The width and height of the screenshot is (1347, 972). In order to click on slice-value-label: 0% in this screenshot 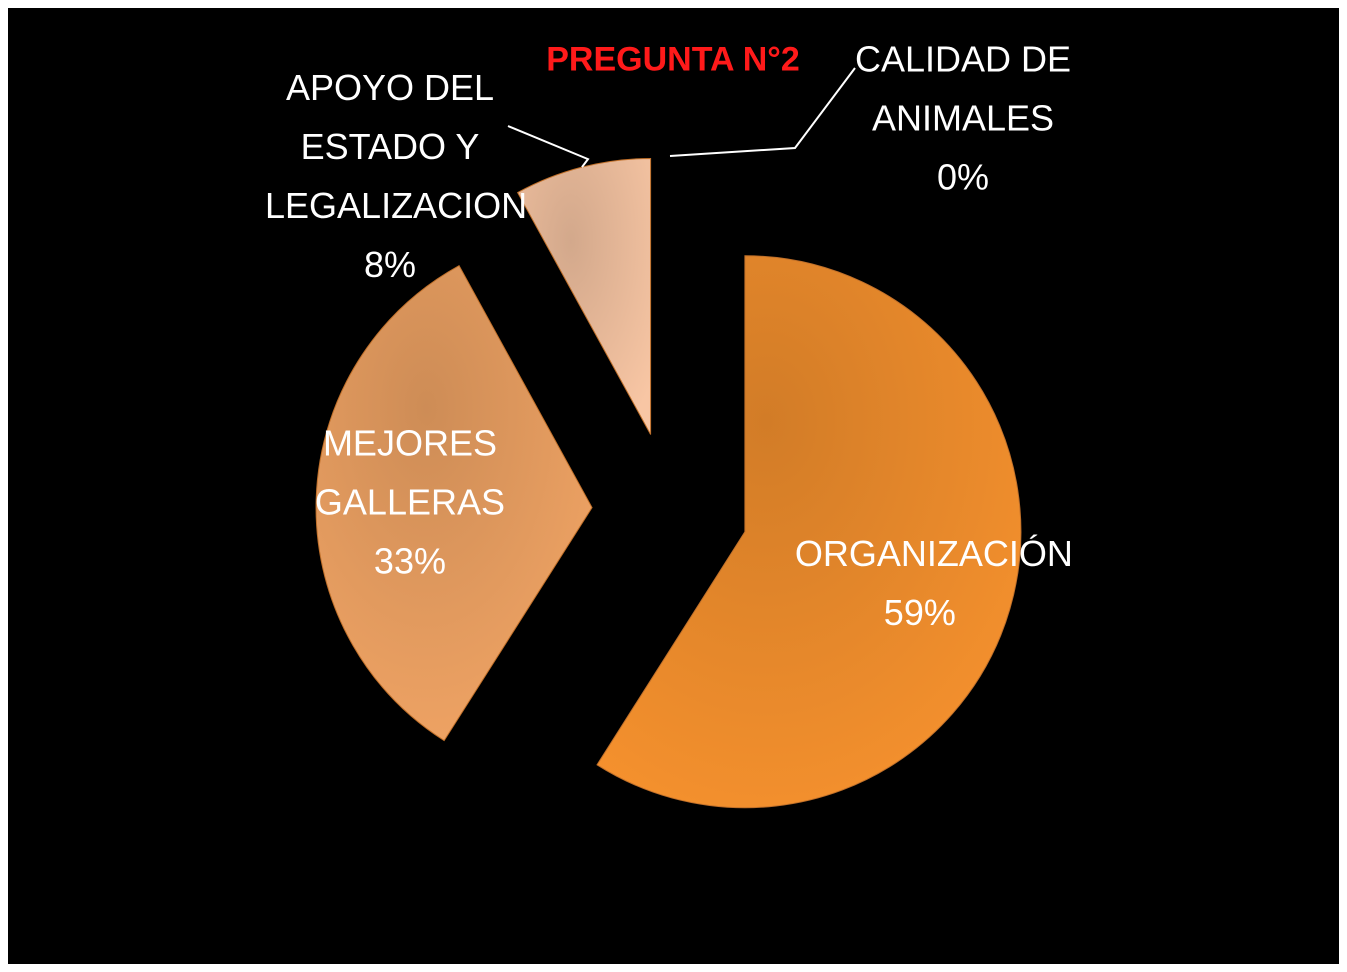, I will do `click(963, 177)`.